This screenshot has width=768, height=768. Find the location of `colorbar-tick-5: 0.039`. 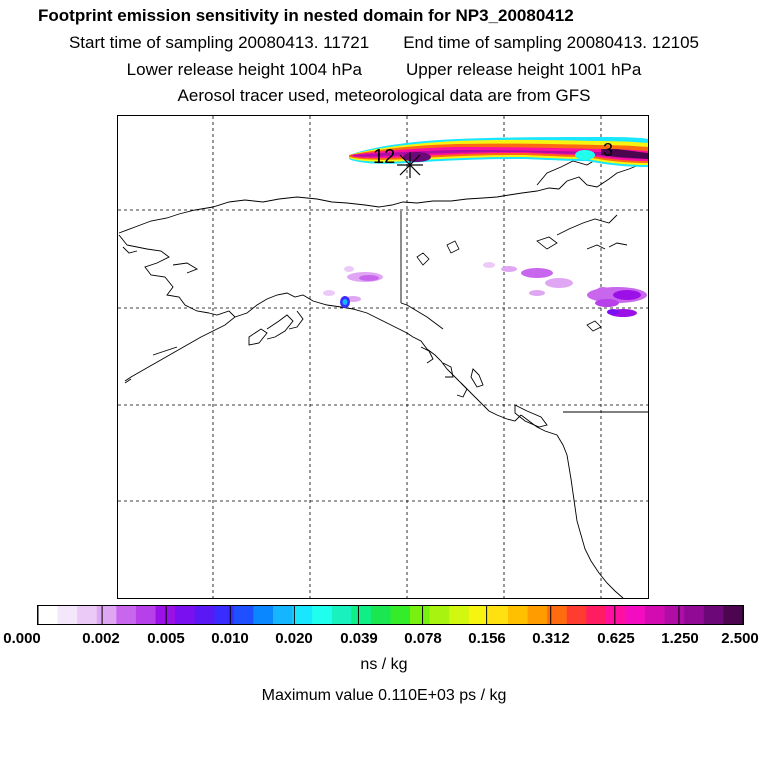

colorbar-tick-5: 0.039 is located at coordinates (359, 638).